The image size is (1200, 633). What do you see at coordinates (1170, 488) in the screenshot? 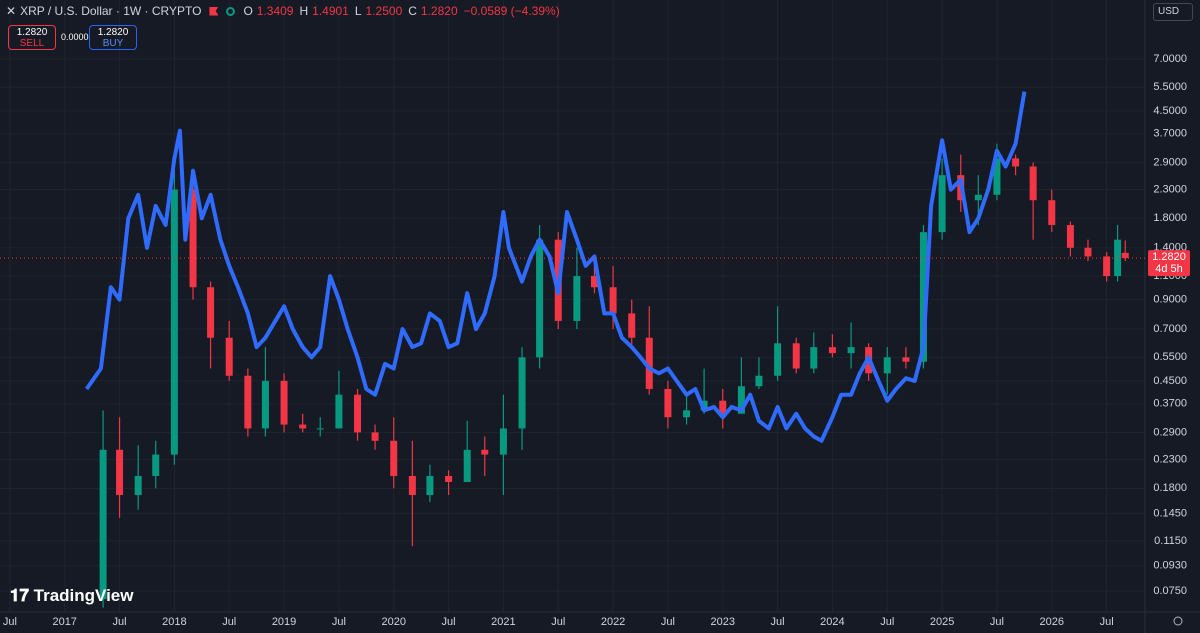
I see `y-tick-label: 0.1800` at bounding box center [1170, 488].